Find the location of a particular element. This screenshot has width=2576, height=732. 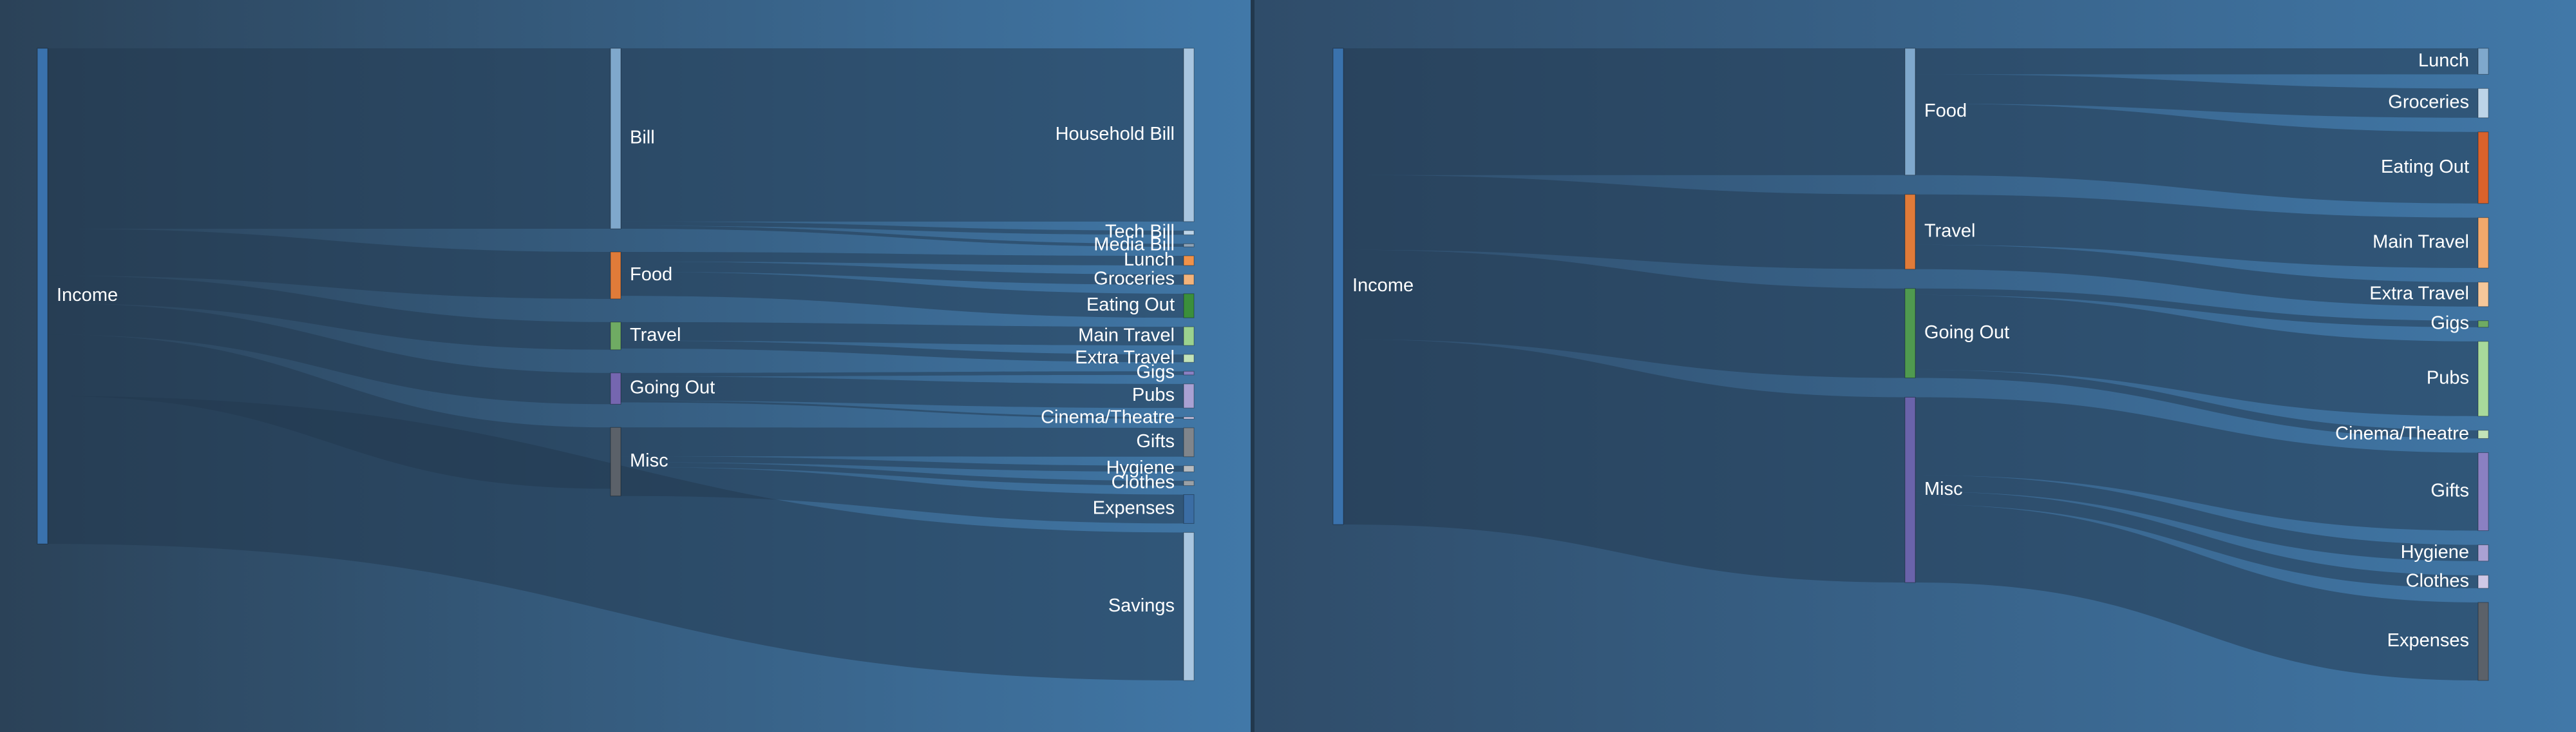

node-label-lunch: Lunch is located at coordinates (1149, 259).